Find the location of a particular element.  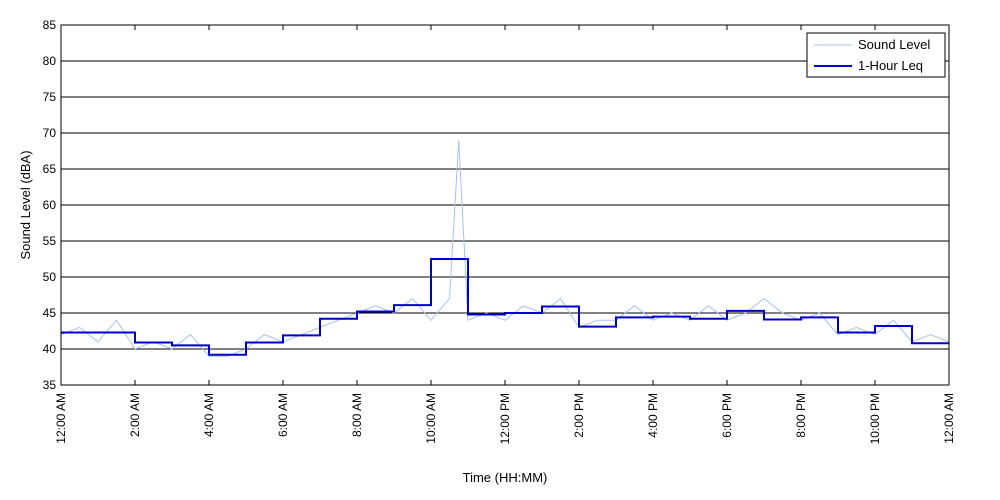

y-tick-label: 40 is located at coordinates (50, 349).